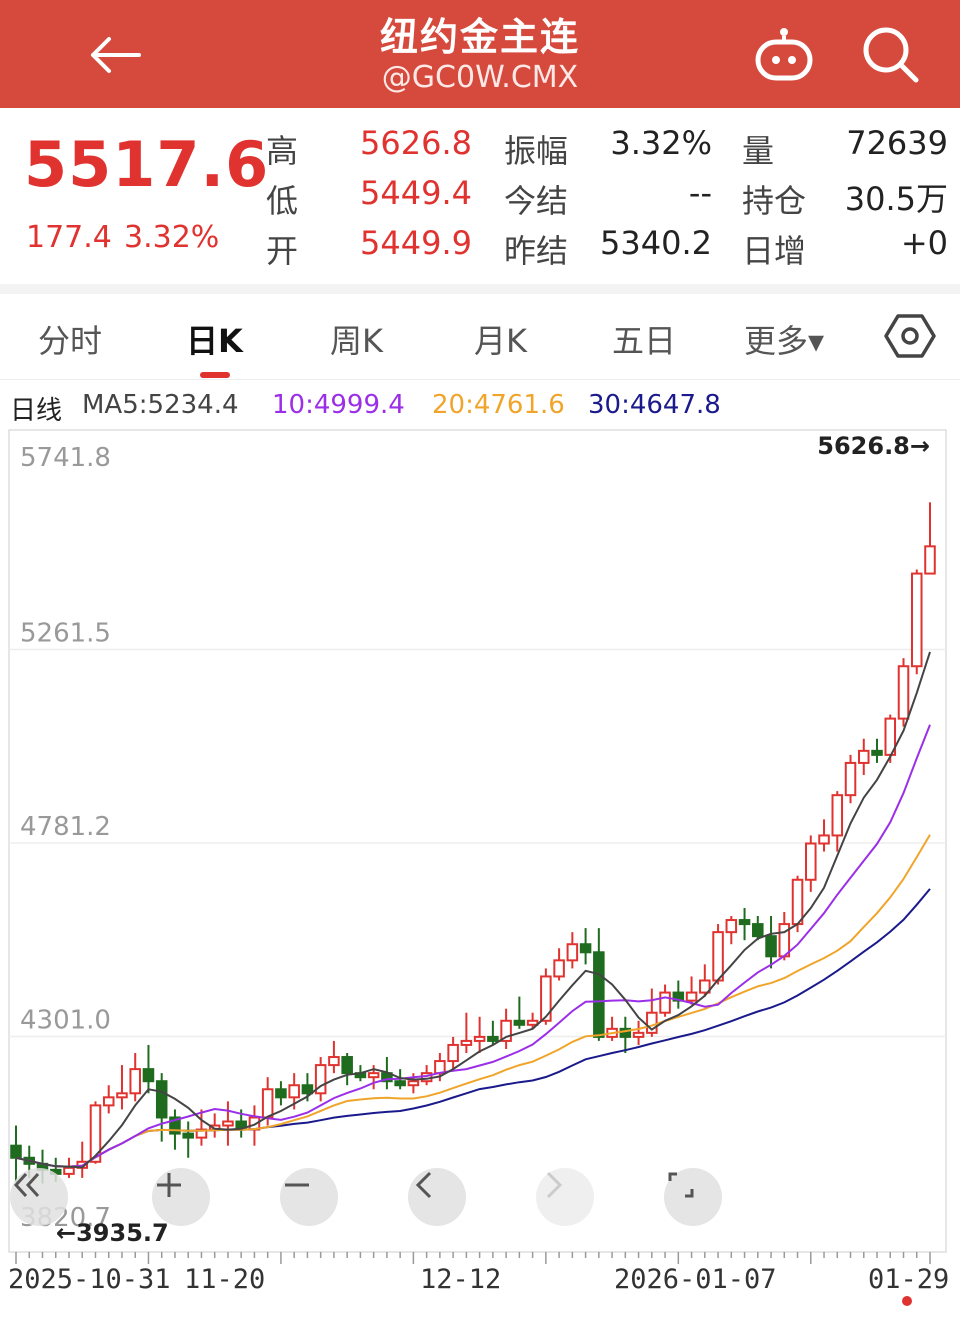 The image size is (960, 1320). Describe the element at coordinates (26, 1185) in the screenshot. I see `double-chevron-left-icon` at that location.